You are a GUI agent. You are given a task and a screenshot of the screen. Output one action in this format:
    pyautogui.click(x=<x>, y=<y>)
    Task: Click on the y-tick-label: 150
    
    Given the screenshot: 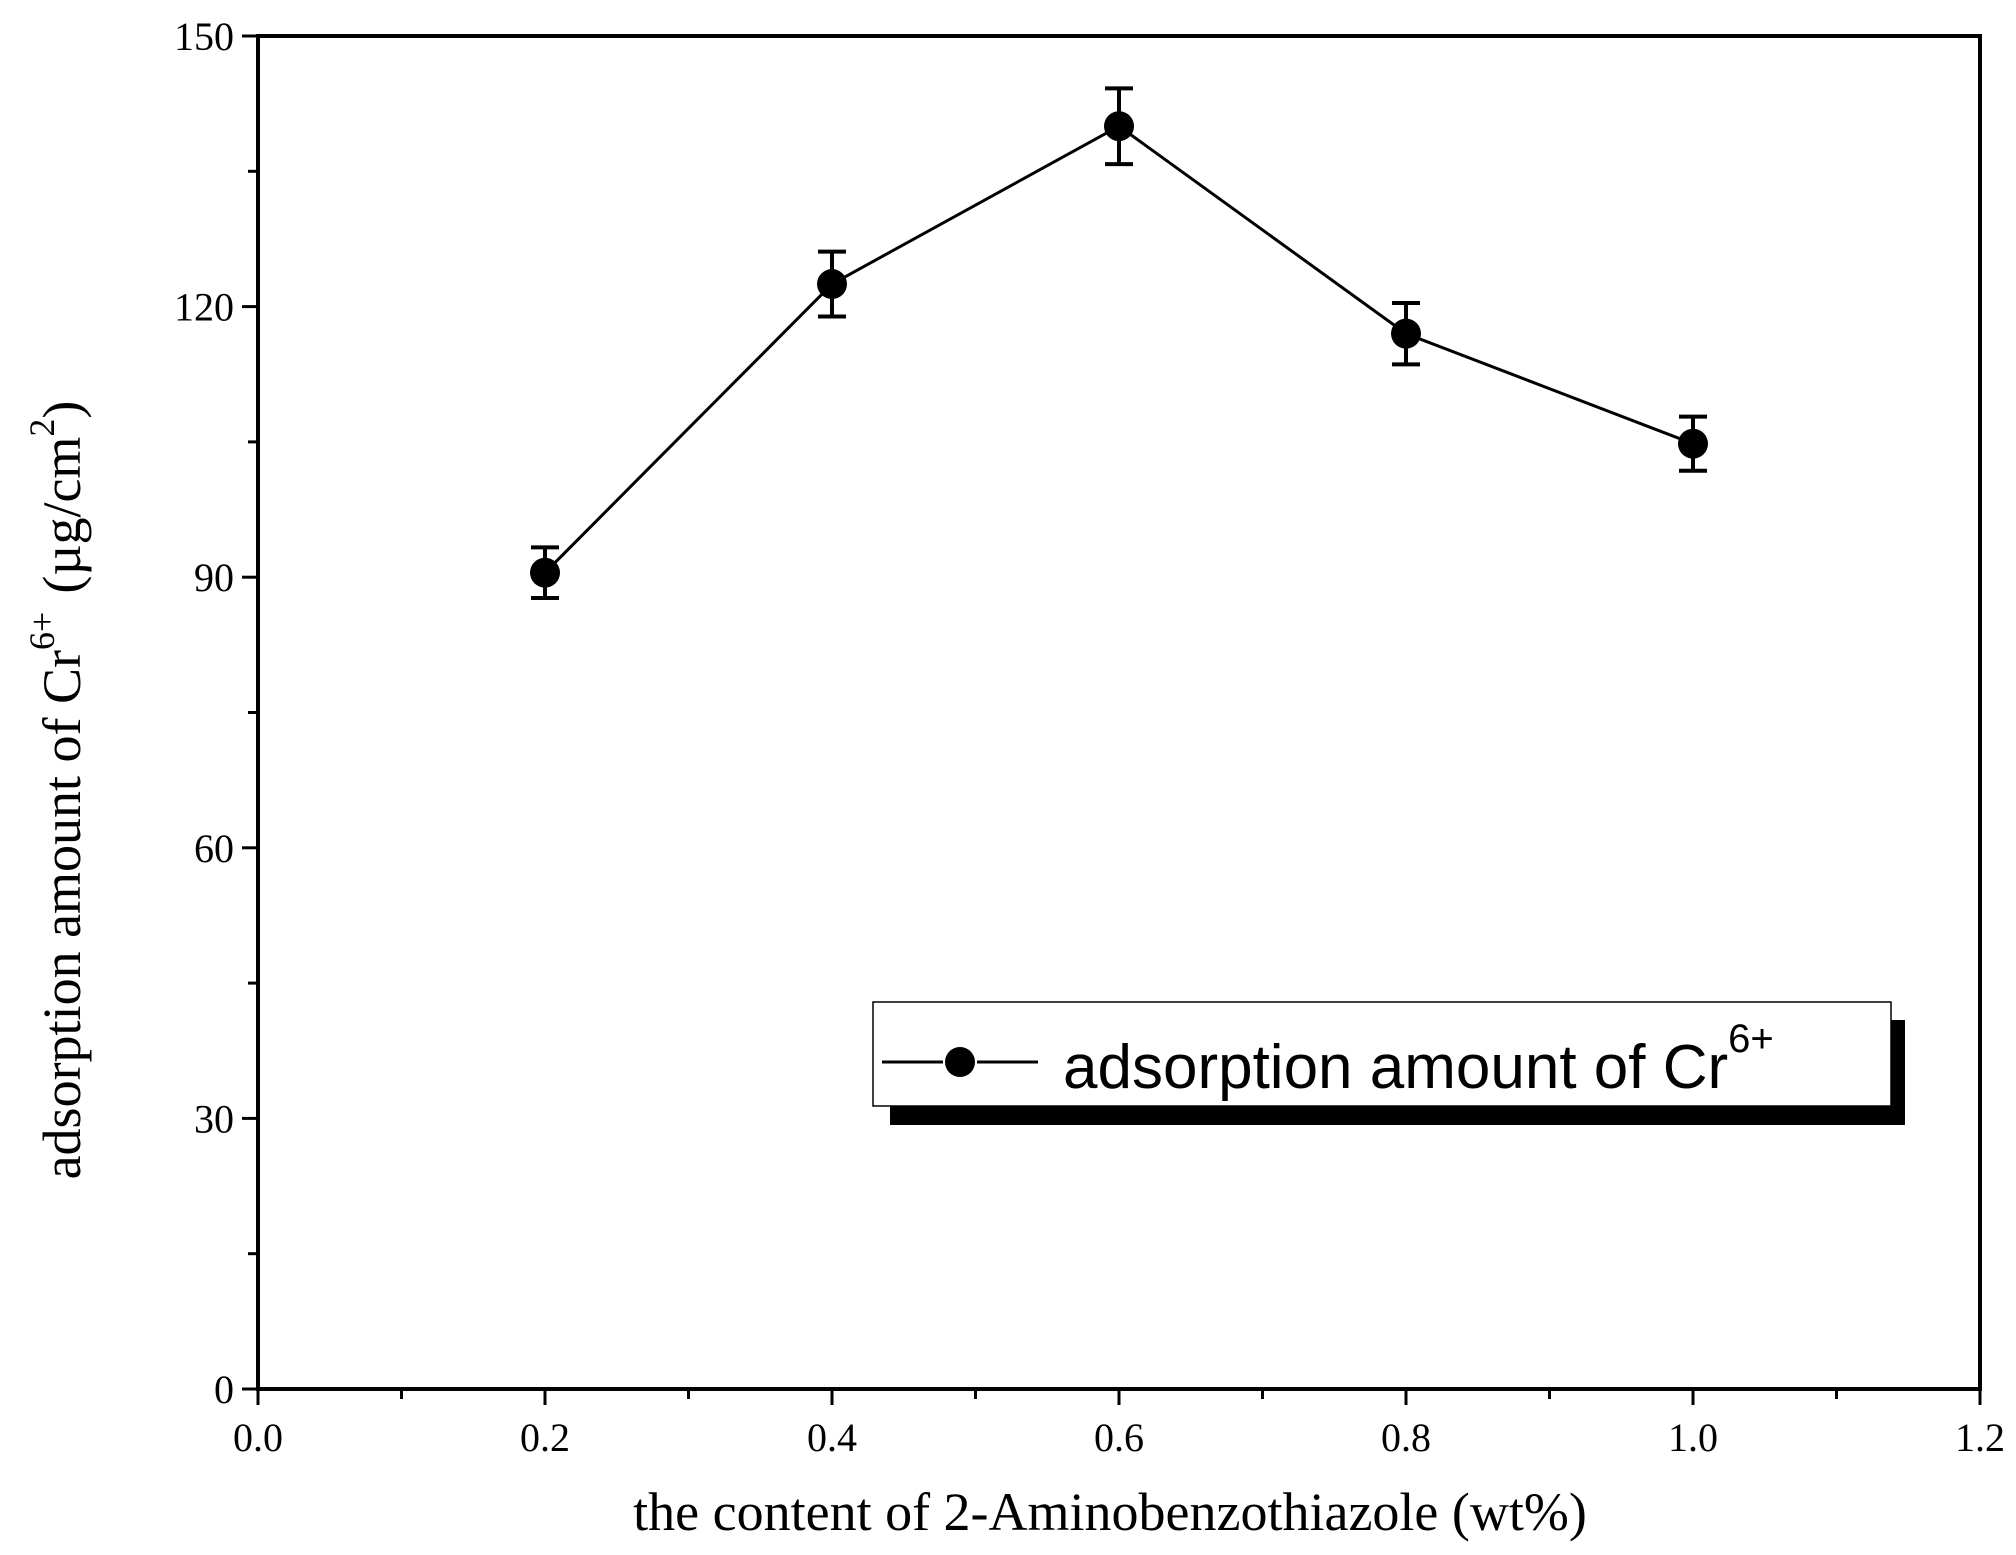 What is the action you would take?
    pyautogui.click(x=204, y=36)
    